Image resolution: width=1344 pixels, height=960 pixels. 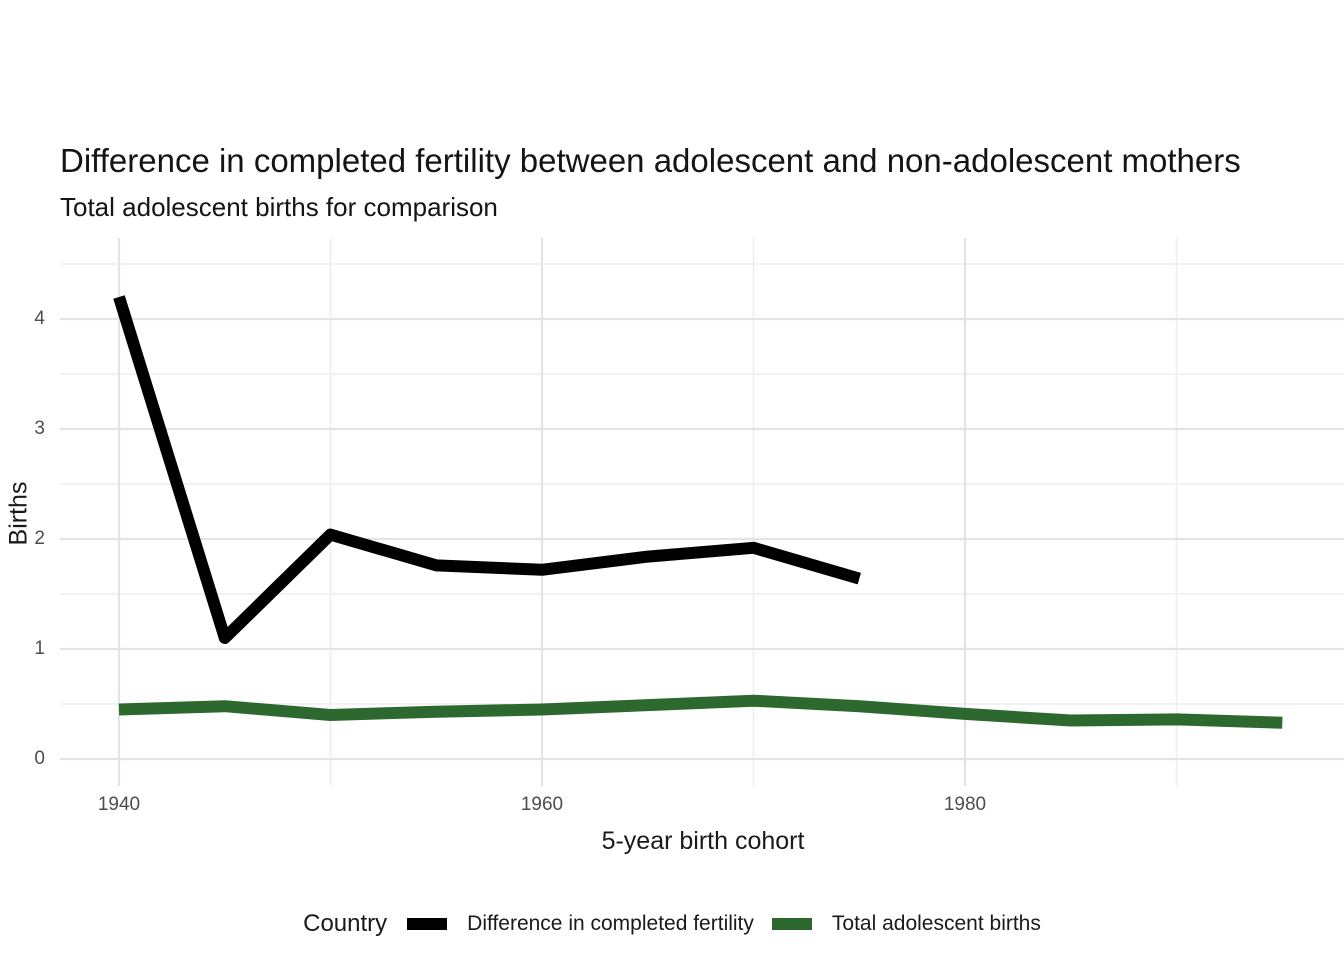 I want to click on y-axis-title: Births, so click(x=18, y=513).